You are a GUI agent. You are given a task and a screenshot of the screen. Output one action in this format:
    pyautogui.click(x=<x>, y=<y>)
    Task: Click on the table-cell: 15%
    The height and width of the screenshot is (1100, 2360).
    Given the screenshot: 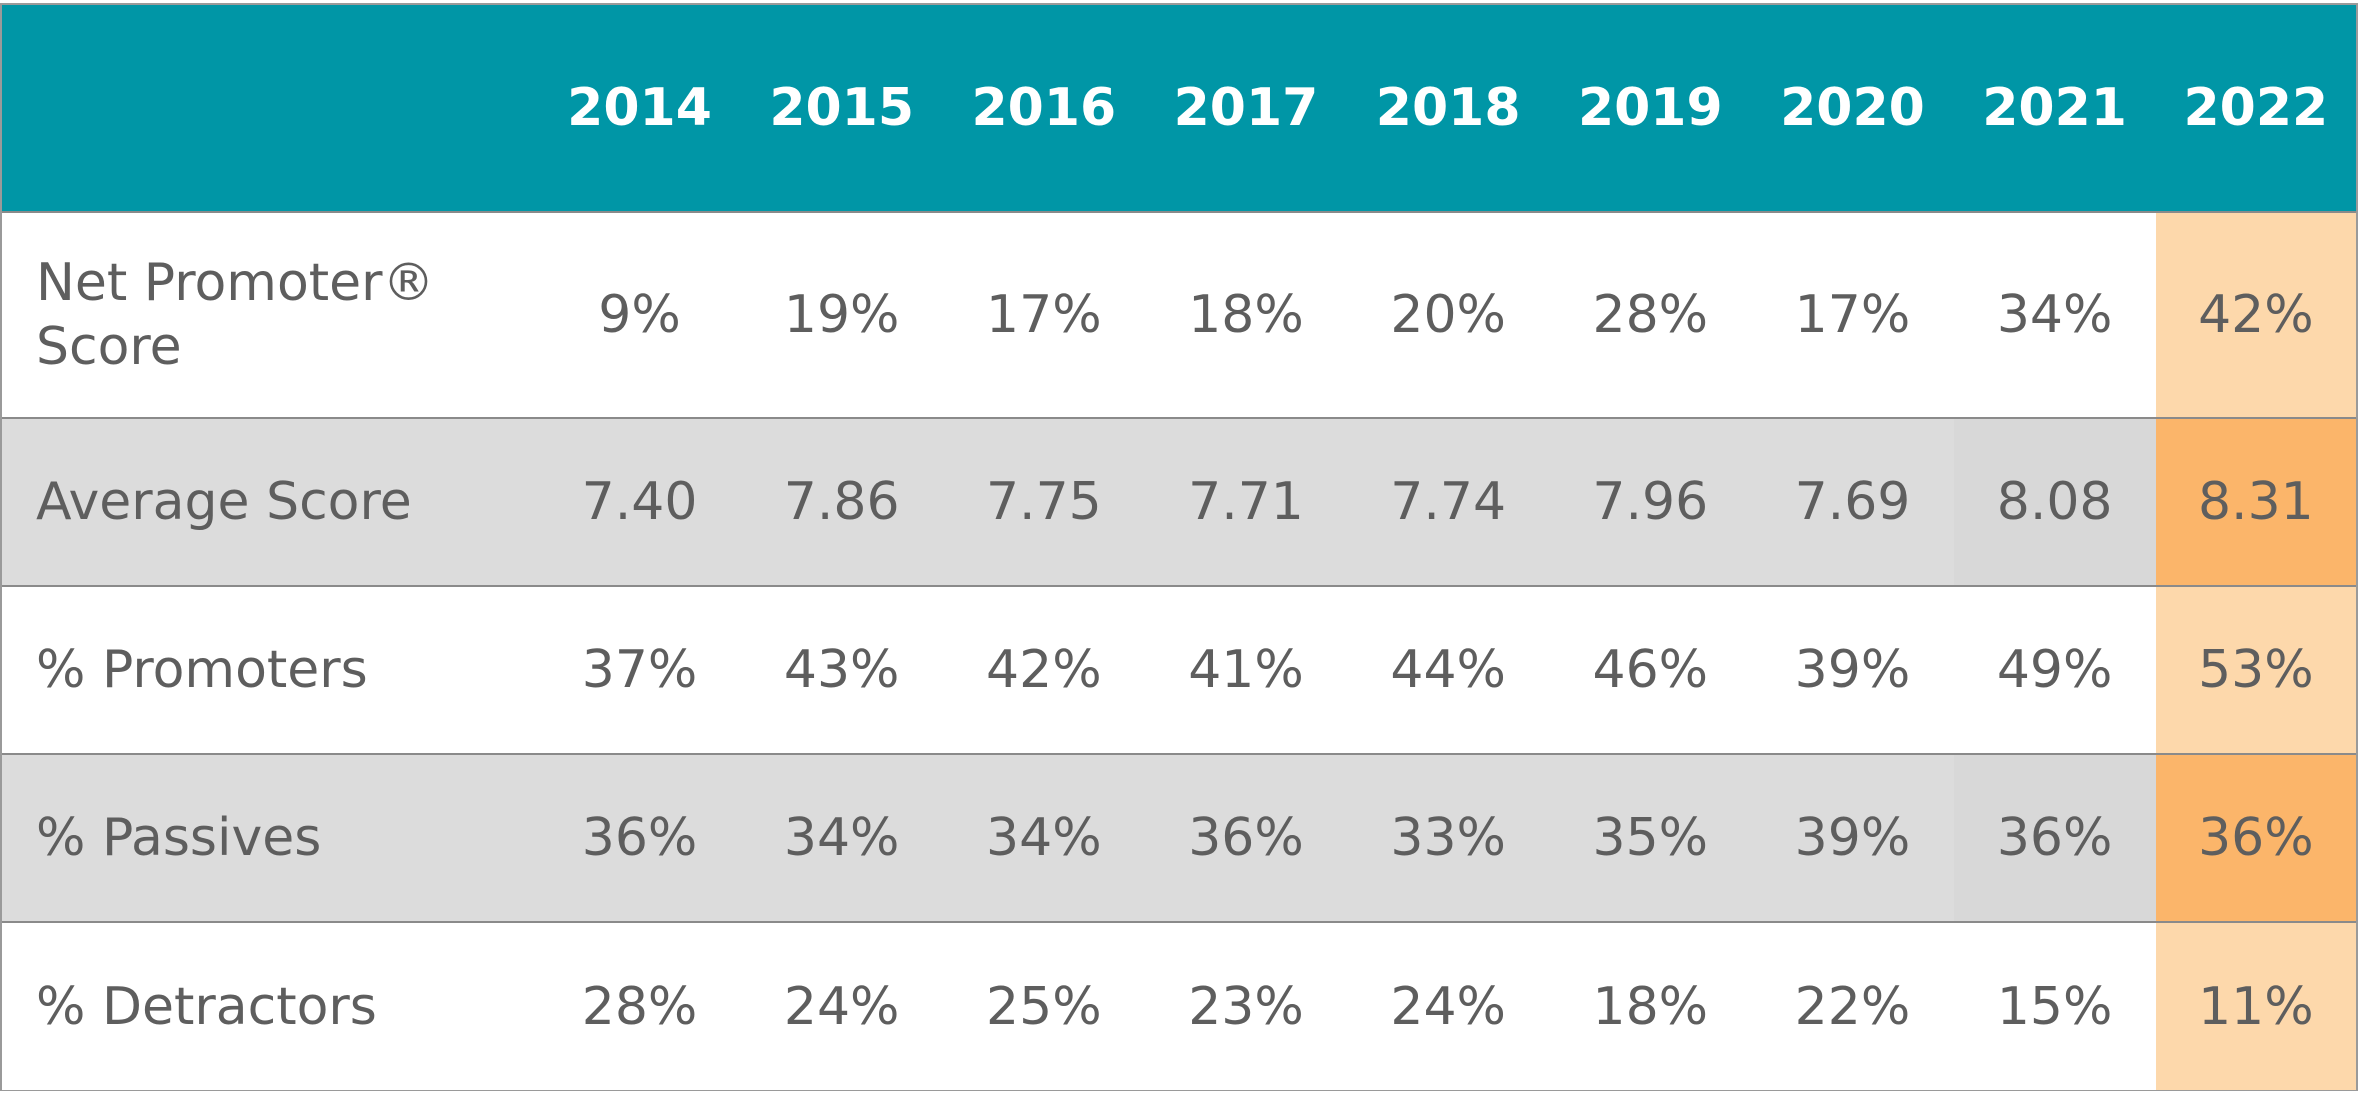 What is the action you would take?
    pyautogui.click(x=2054, y=1006)
    